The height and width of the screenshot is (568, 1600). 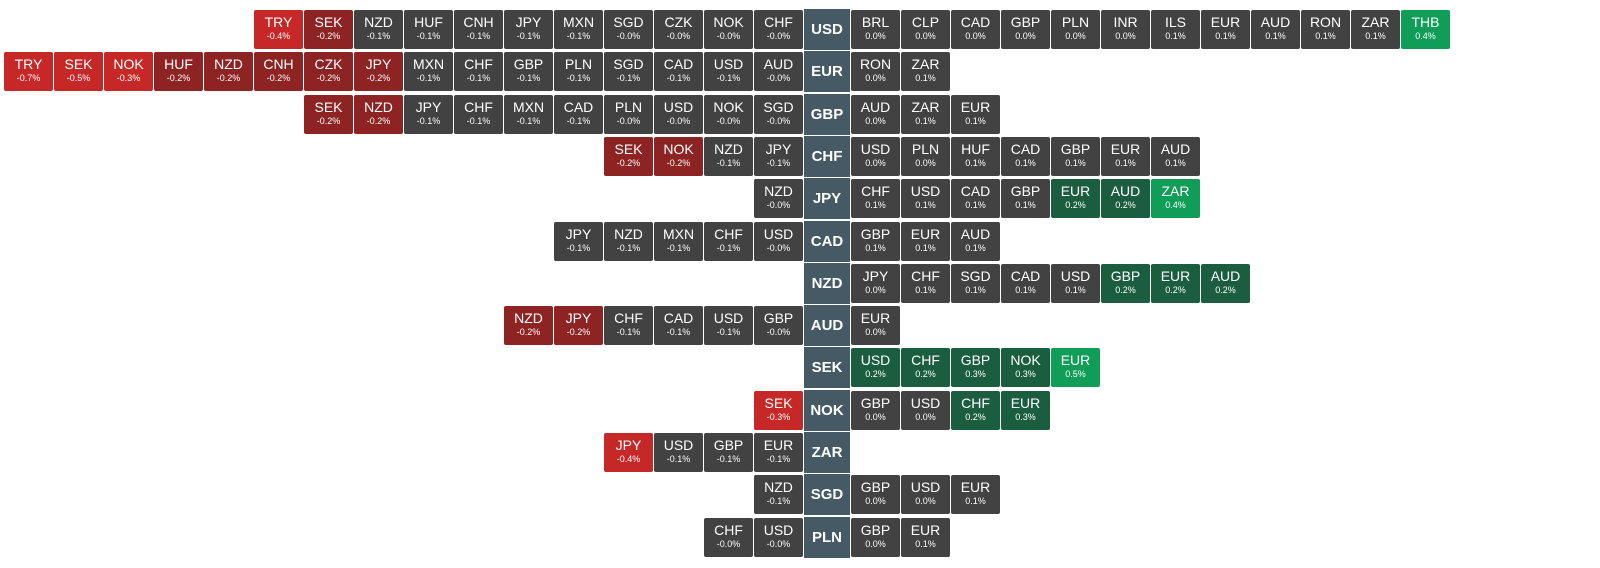 What do you see at coordinates (78, 71) in the screenshot?
I see `heatmap-cell-eur-sek: SEK -0.5%` at bounding box center [78, 71].